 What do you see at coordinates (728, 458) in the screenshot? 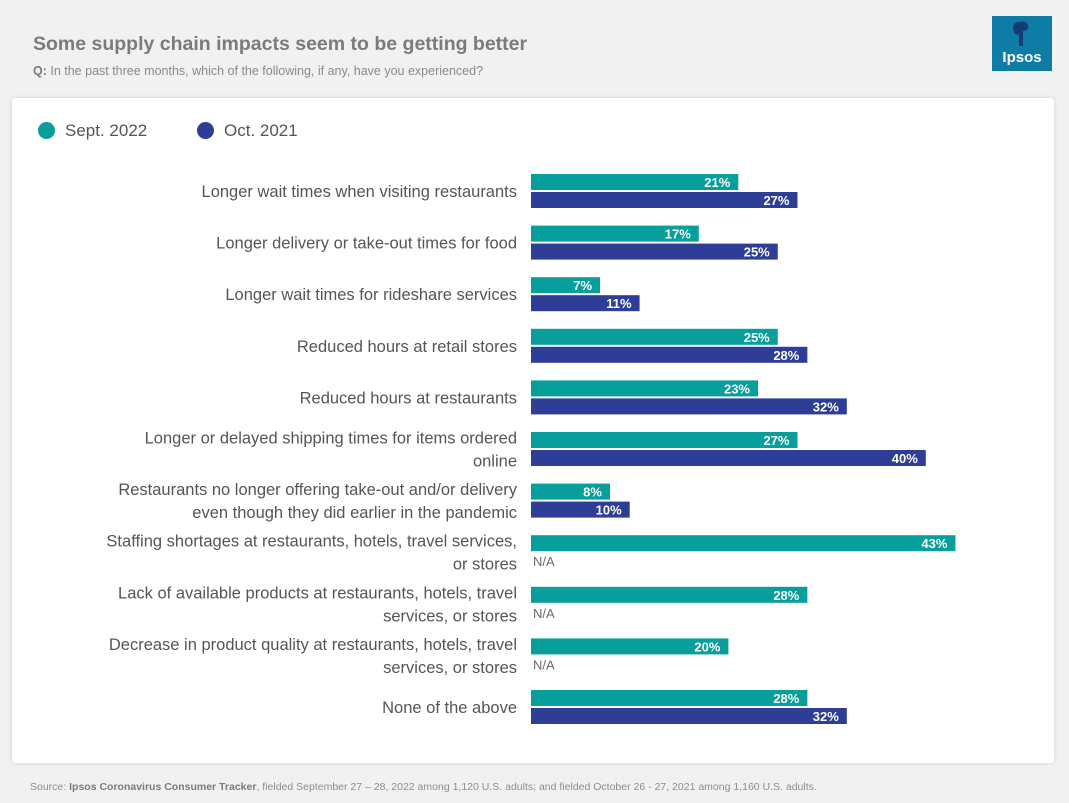
I see `bar-oct-2021-longer-or-delayed-shipping-times-for-ite` at bounding box center [728, 458].